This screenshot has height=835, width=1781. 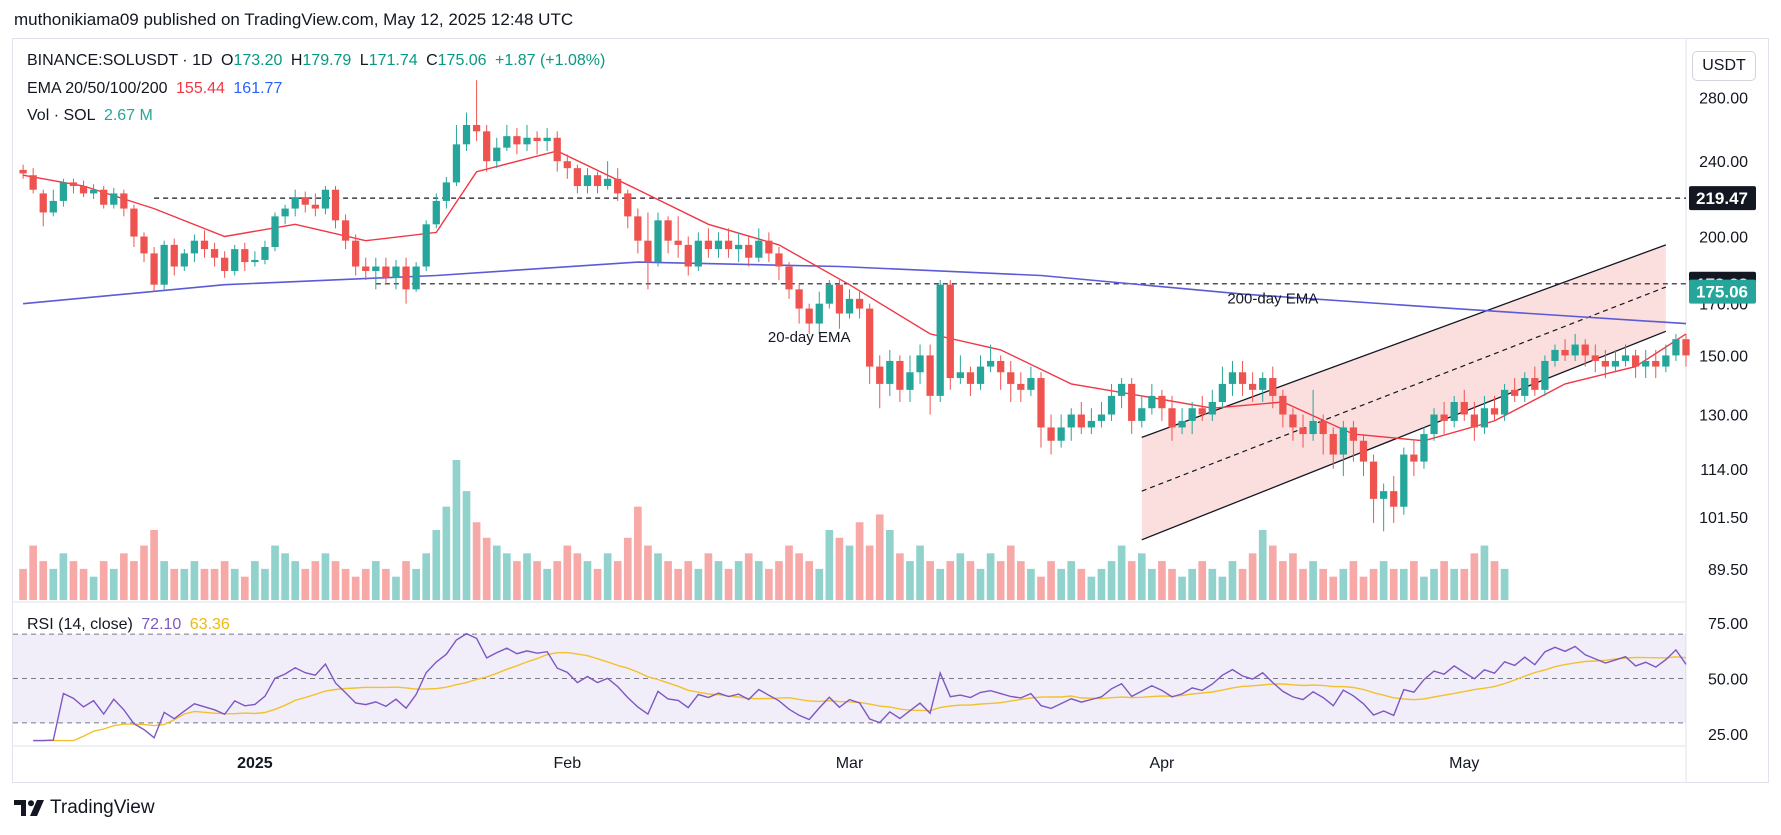 What do you see at coordinates (1724, 470) in the screenshot?
I see `price-tick-label: 114.00` at bounding box center [1724, 470].